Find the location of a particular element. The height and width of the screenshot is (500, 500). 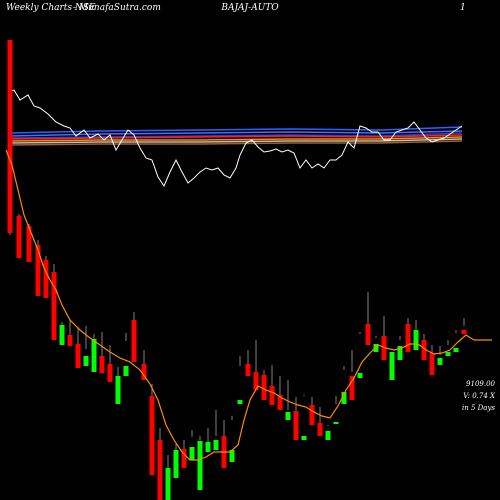

header-source: - MunafaSutra.com is located at coordinates (117, 8).